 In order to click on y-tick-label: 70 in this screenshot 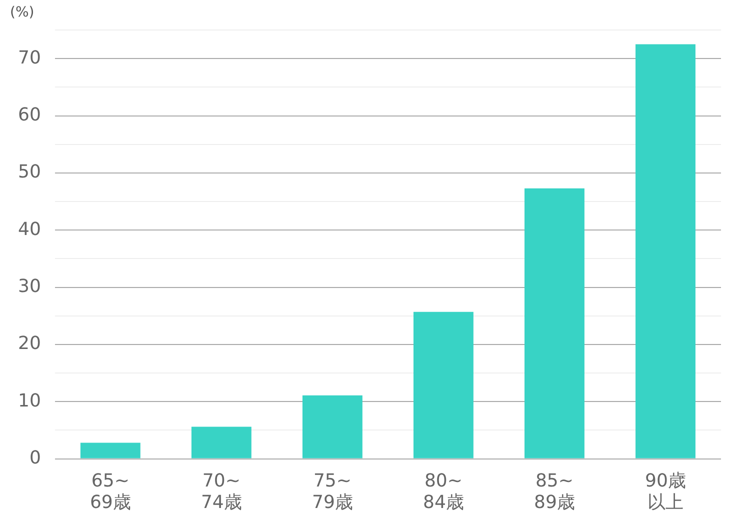, I will do `click(29, 57)`.